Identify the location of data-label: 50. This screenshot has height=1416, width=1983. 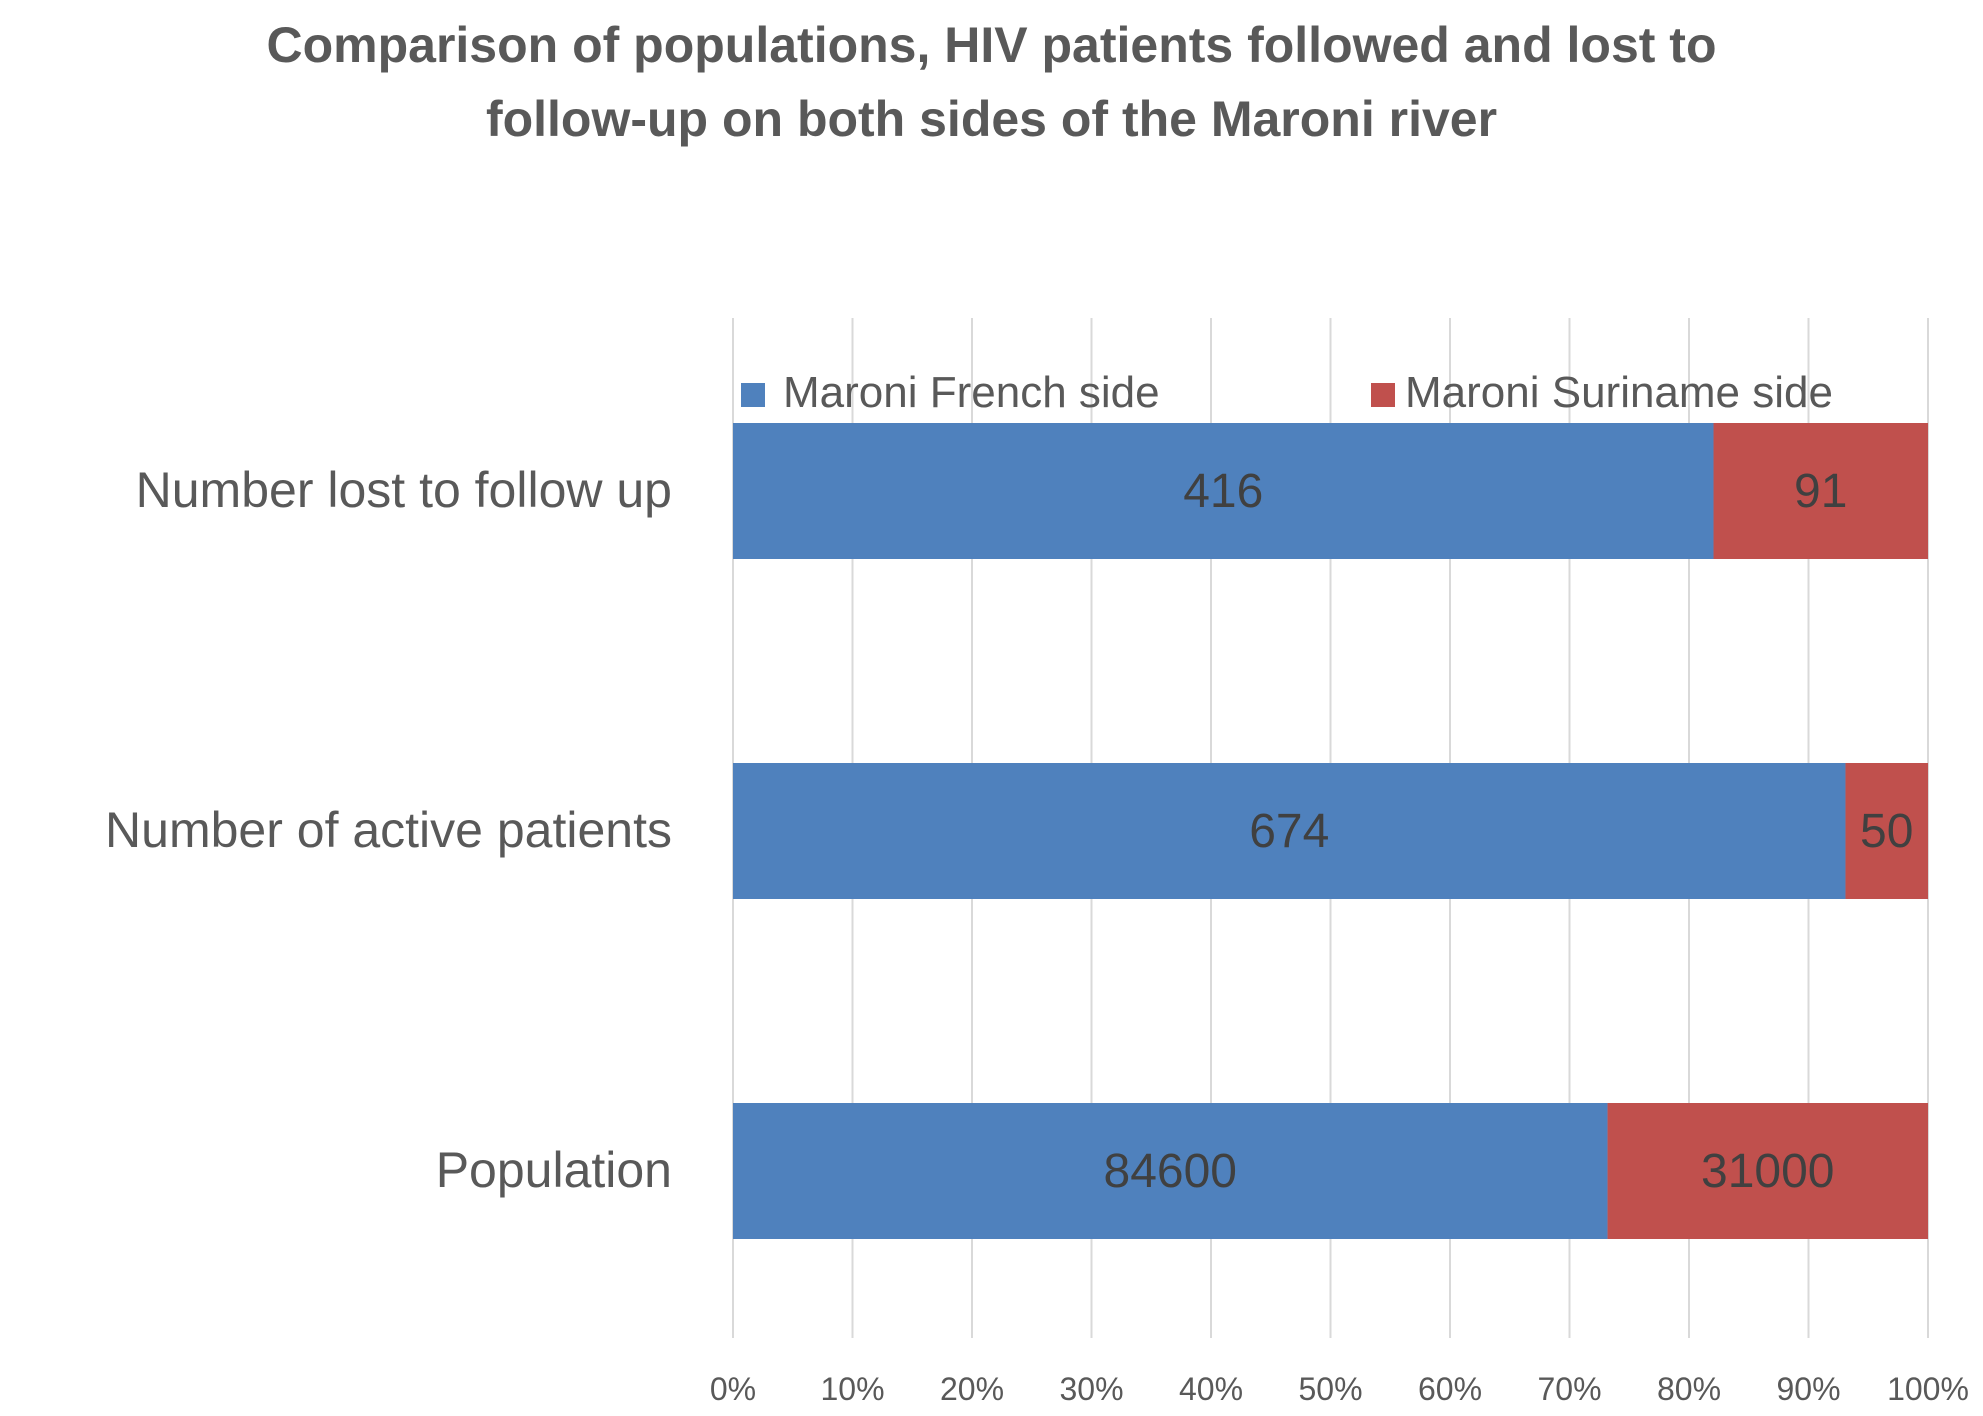
(1886, 831).